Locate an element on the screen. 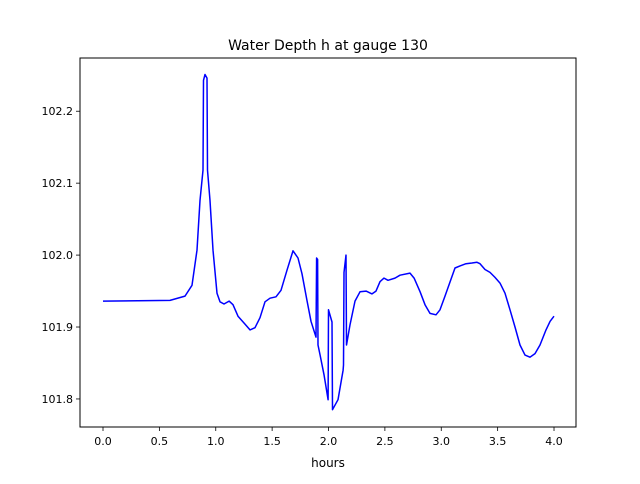  x-tick-label: 2.0 is located at coordinates (329, 441).